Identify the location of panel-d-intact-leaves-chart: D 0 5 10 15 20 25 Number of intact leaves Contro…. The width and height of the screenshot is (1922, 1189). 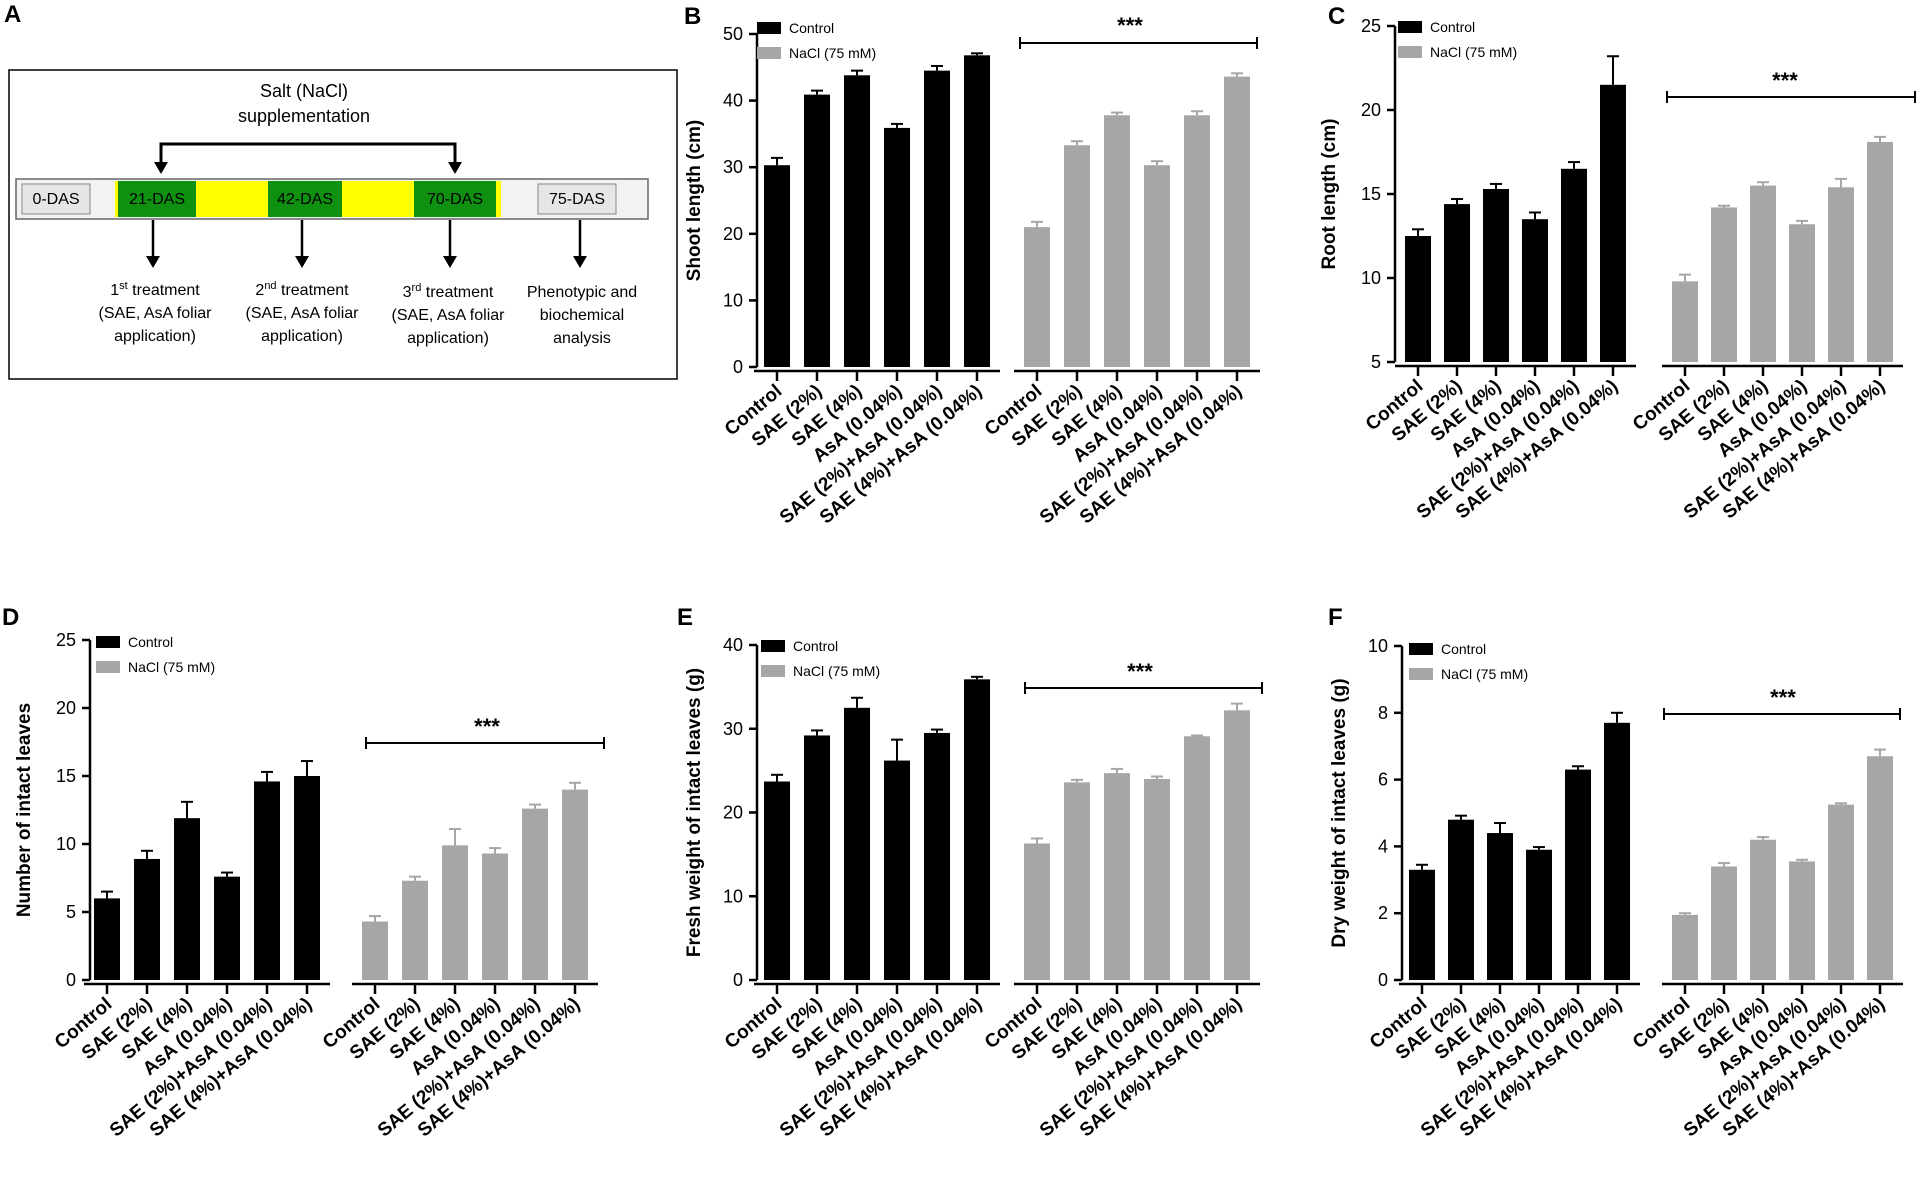
(303, 872).